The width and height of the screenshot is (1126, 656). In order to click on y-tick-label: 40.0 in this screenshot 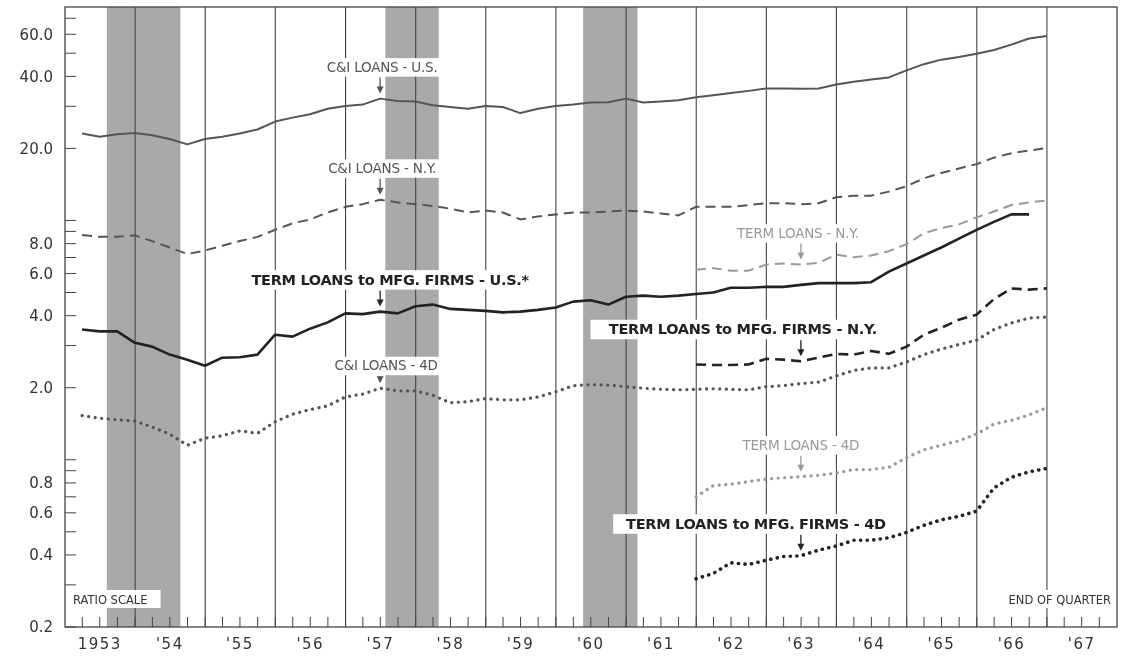, I will do `click(36, 76)`.